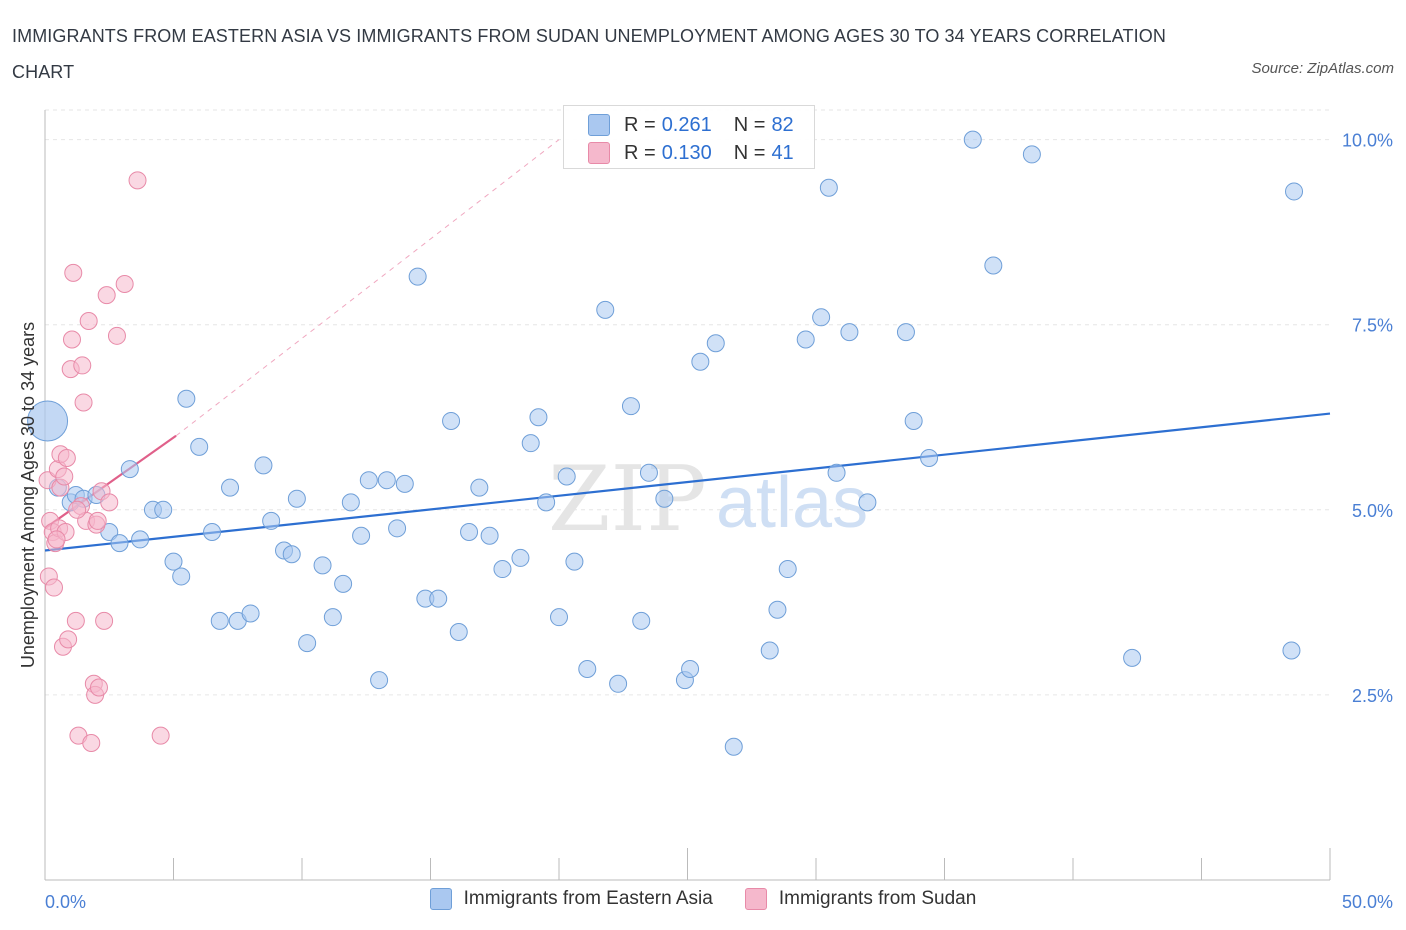 The height and width of the screenshot is (930, 1406). What do you see at coordinates (860, 899) in the screenshot?
I see `legend-item-sudan: Immigrants from Sudan` at bounding box center [860, 899].